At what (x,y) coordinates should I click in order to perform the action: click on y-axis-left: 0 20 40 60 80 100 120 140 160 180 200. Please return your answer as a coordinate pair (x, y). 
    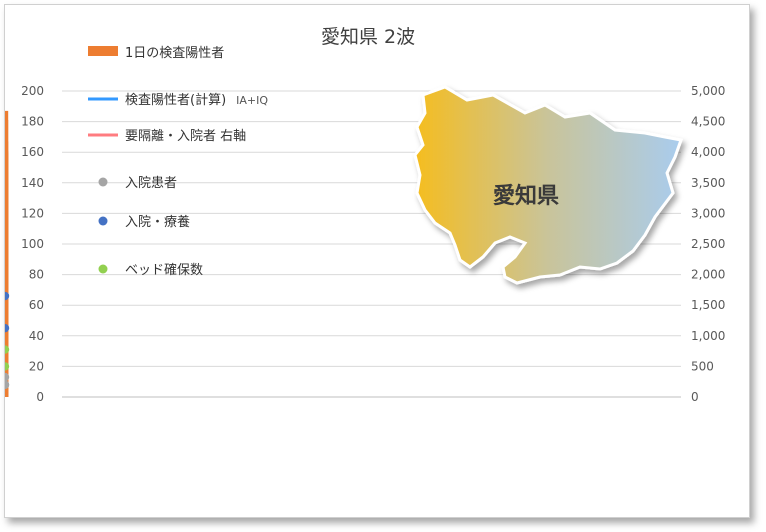
    Looking at the image, I should click on (32, 244).